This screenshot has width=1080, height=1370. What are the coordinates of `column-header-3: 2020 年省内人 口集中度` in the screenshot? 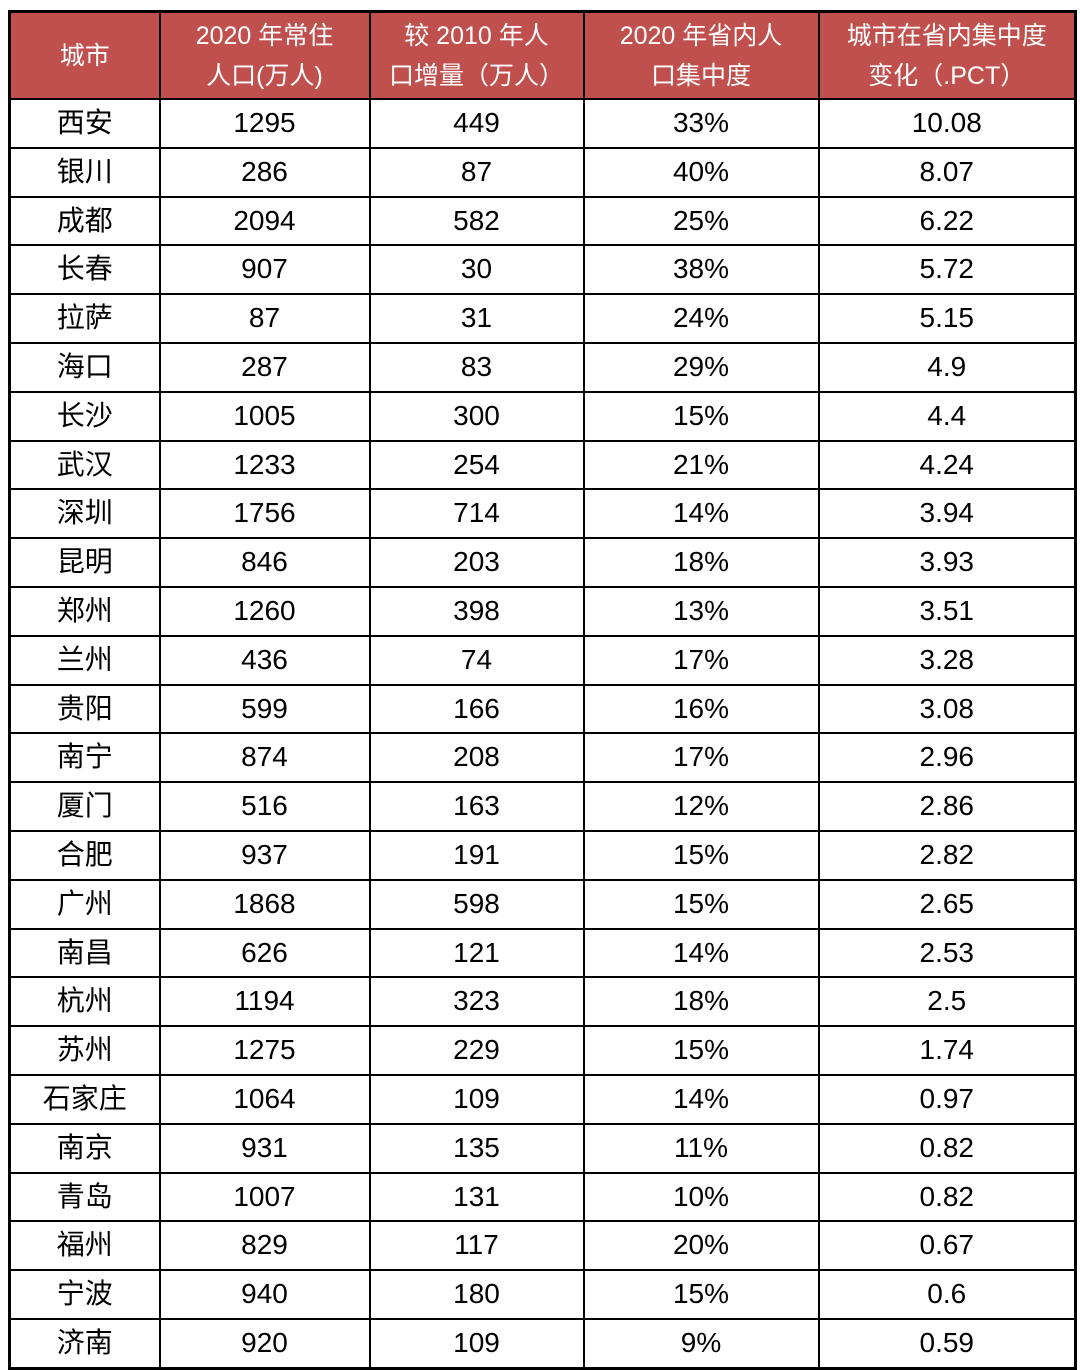 It's located at (701, 55).